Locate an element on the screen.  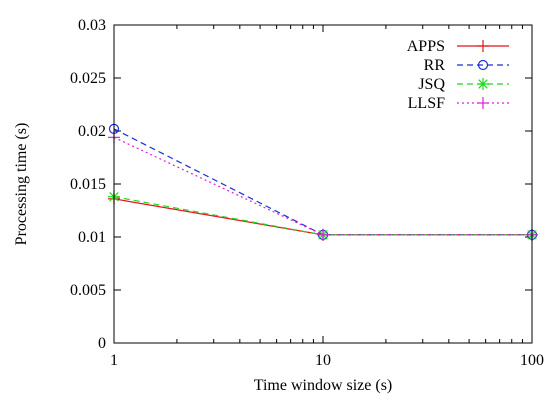
x-tick-label: 10 is located at coordinates (323, 360).